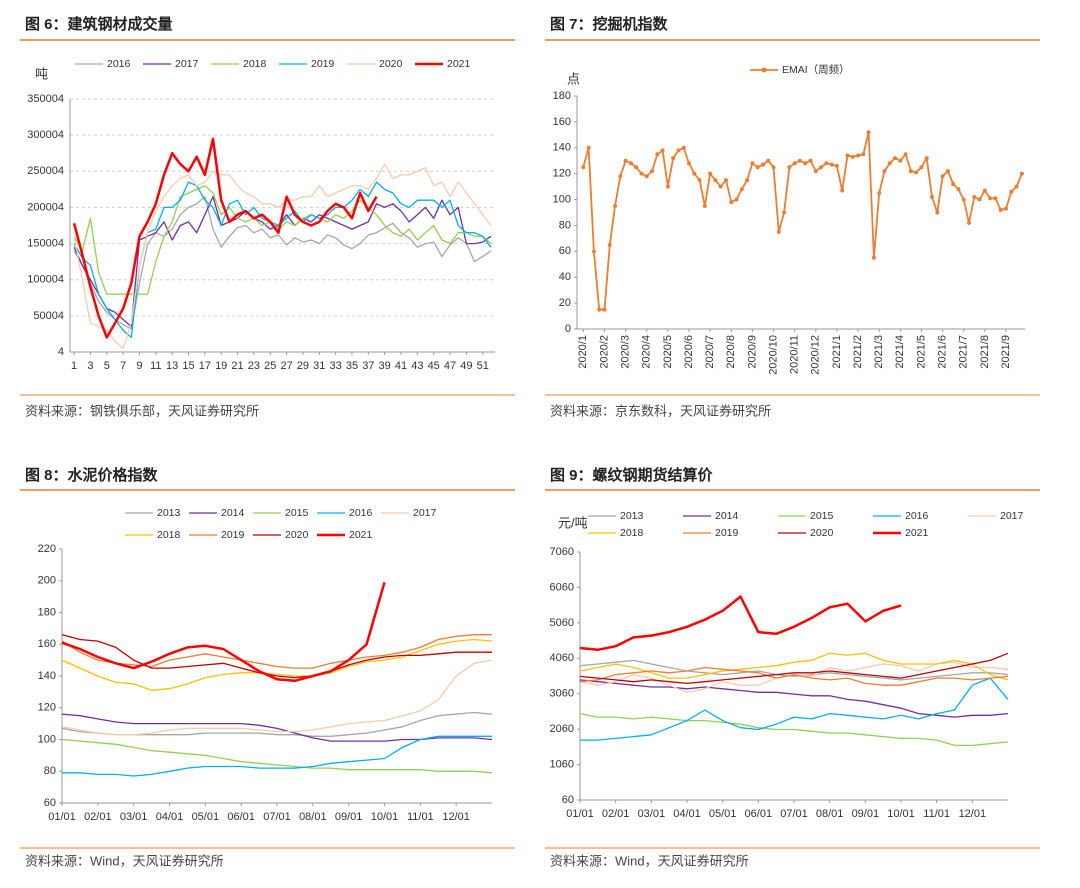  I want to click on x-tick-label: 2021/3, so click(879, 352).